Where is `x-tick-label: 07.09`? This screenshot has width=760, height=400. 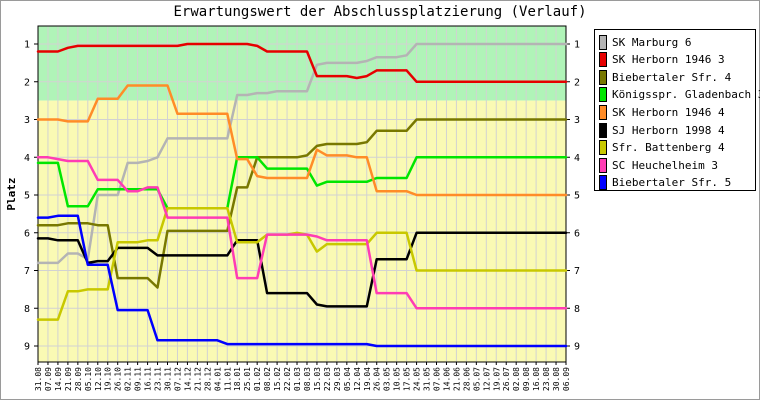 x-tick-label: 07.09 is located at coordinates (48, 379).